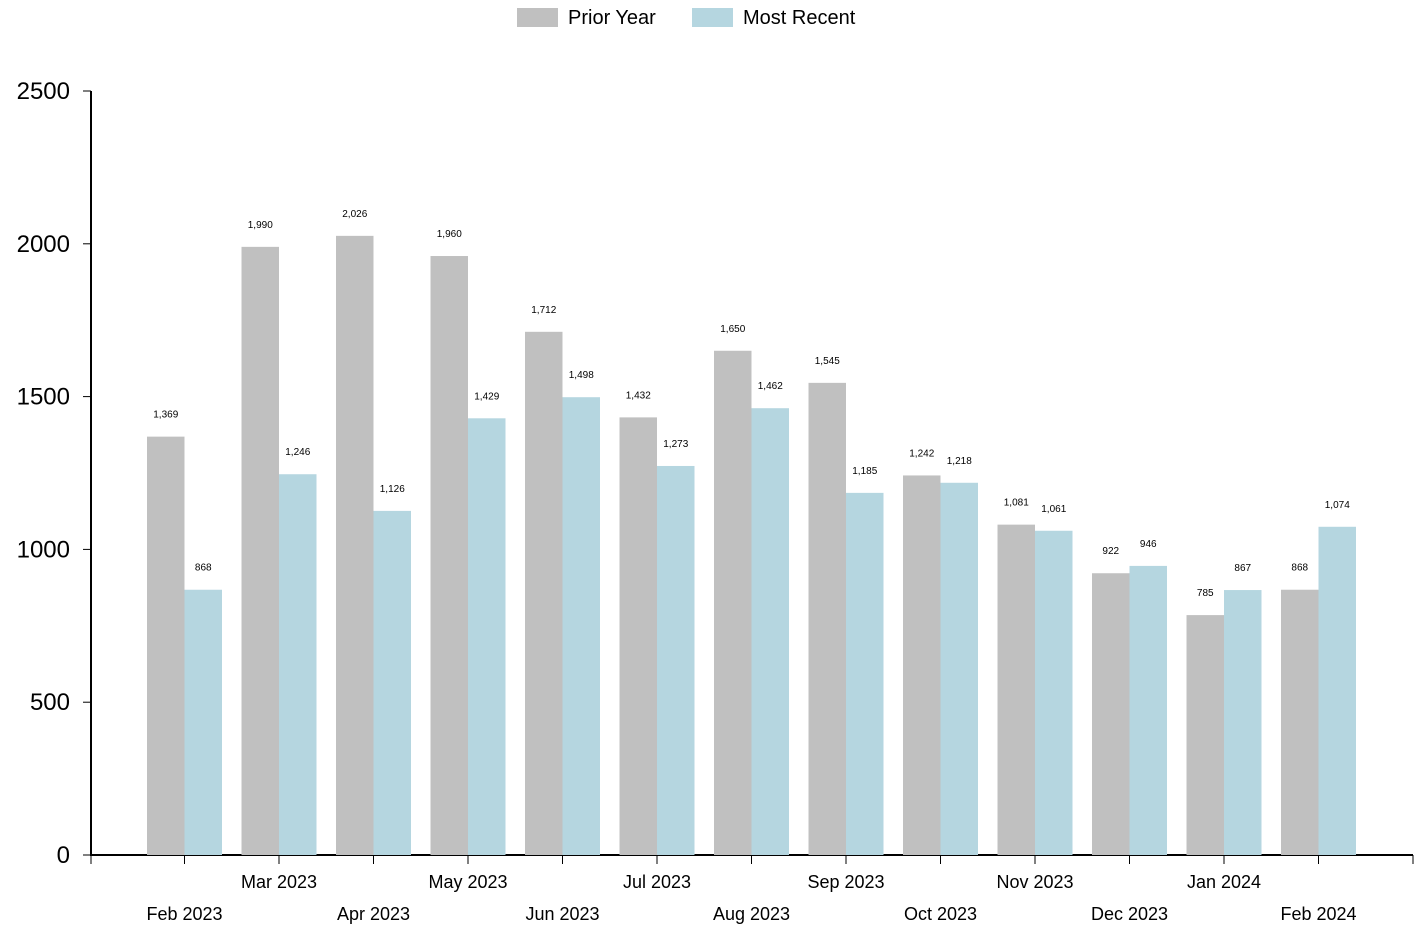 The image size is (1421, 925). What do you see at coordinates (733, 602) in the screenshot?
I see `bar-prior-year-aug-2023` at bounding box center [733, 602].